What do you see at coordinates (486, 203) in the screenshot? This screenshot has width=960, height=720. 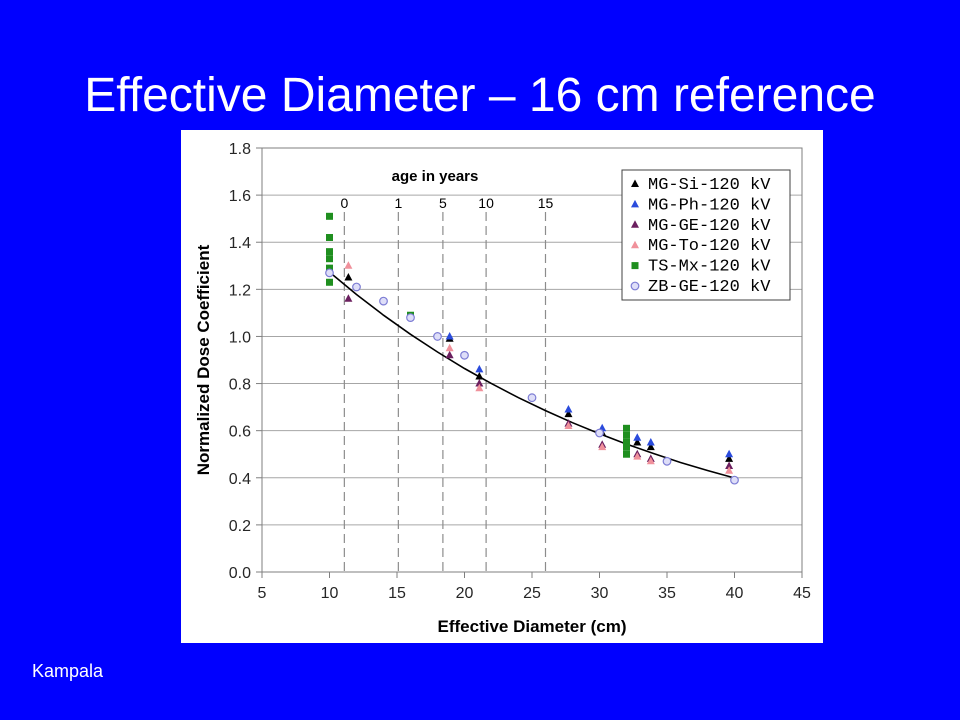 I see `age-marker-label: 10` at bounding box center [486, 203].